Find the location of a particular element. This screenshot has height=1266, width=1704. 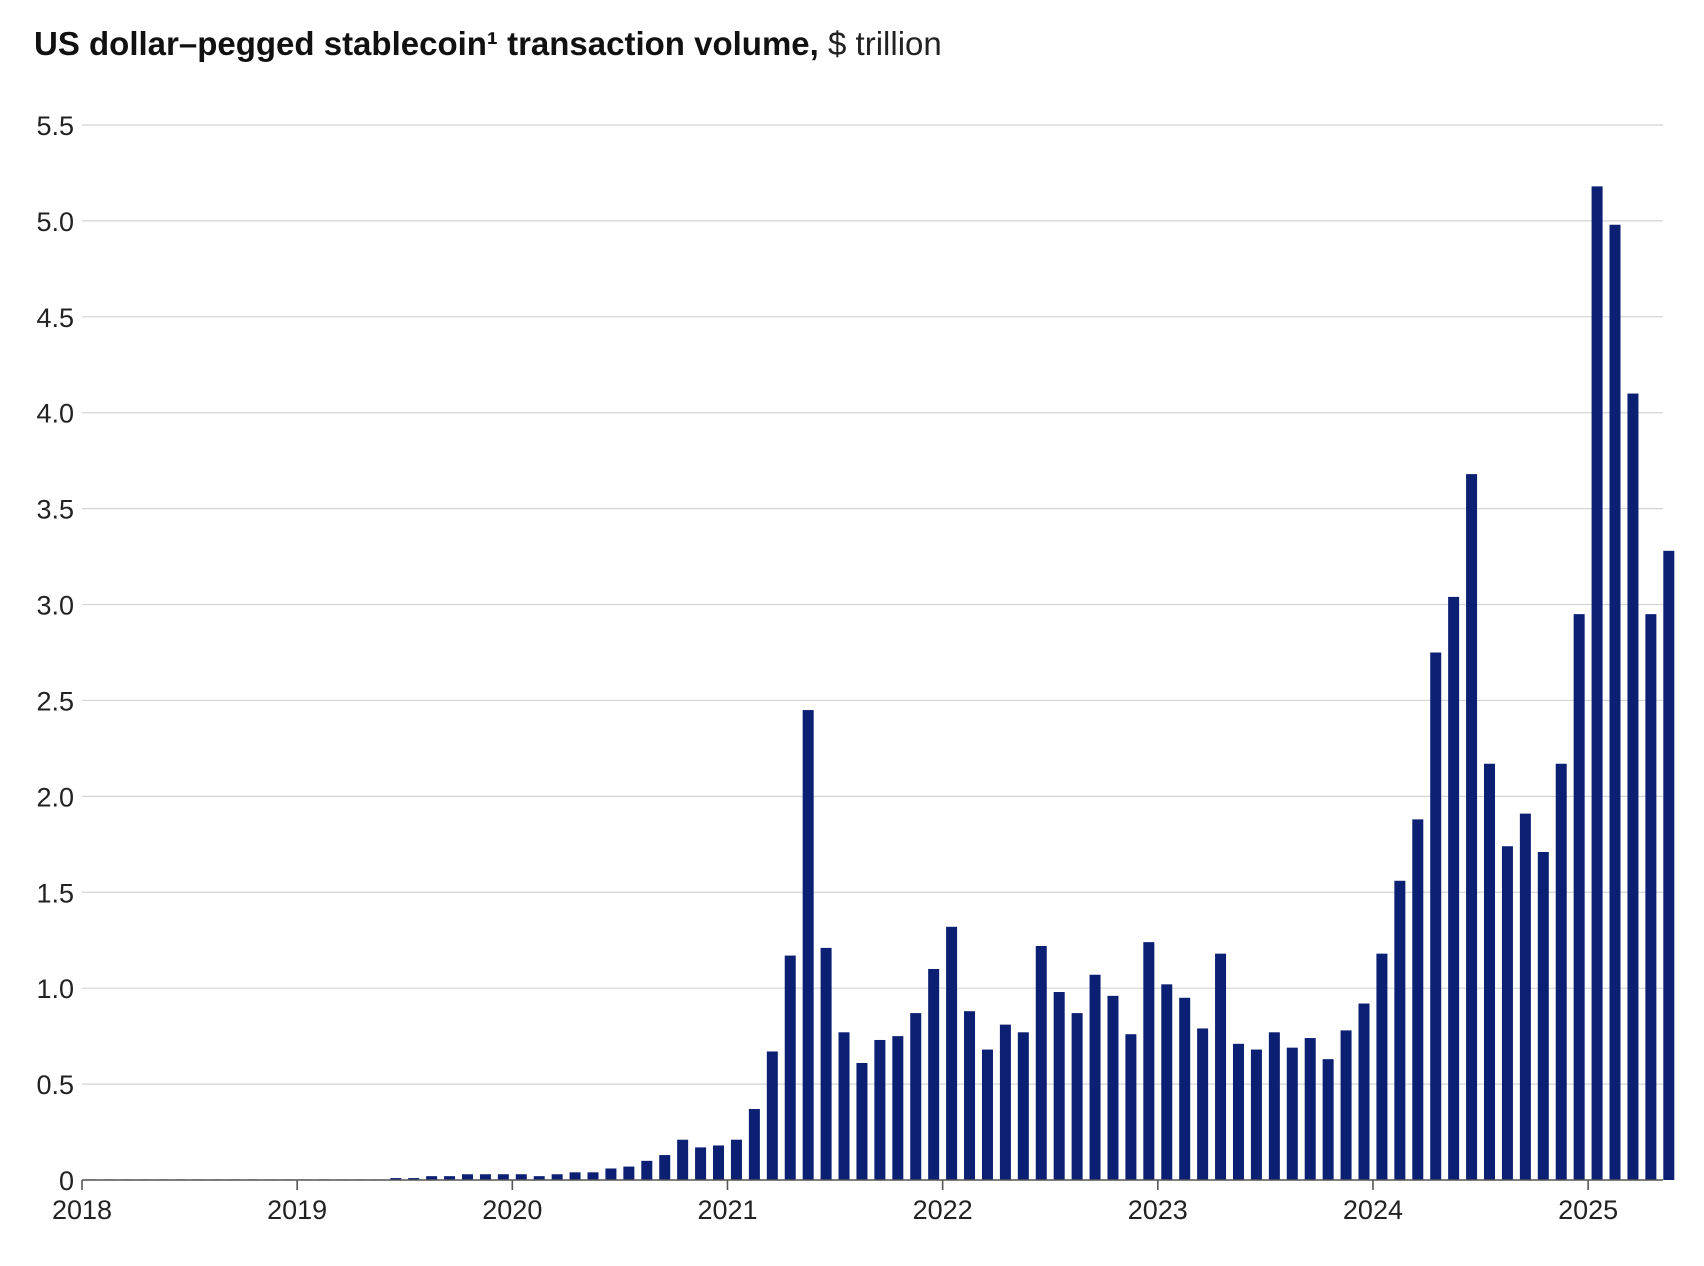

y-tick-label: 0 is located at coordinates (66, 1181).